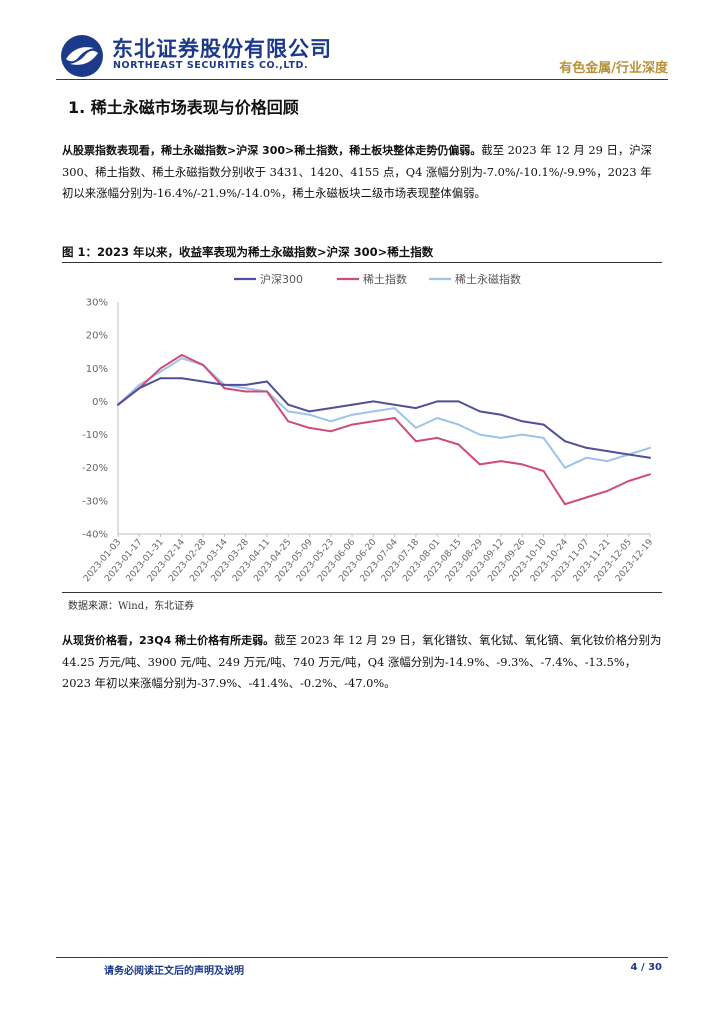 This screenshot has width=724, height=1024. Describe the element at coordinates (488, 279) in the screenshot. I see `legend-label: 稀土永磁指数` at that location.